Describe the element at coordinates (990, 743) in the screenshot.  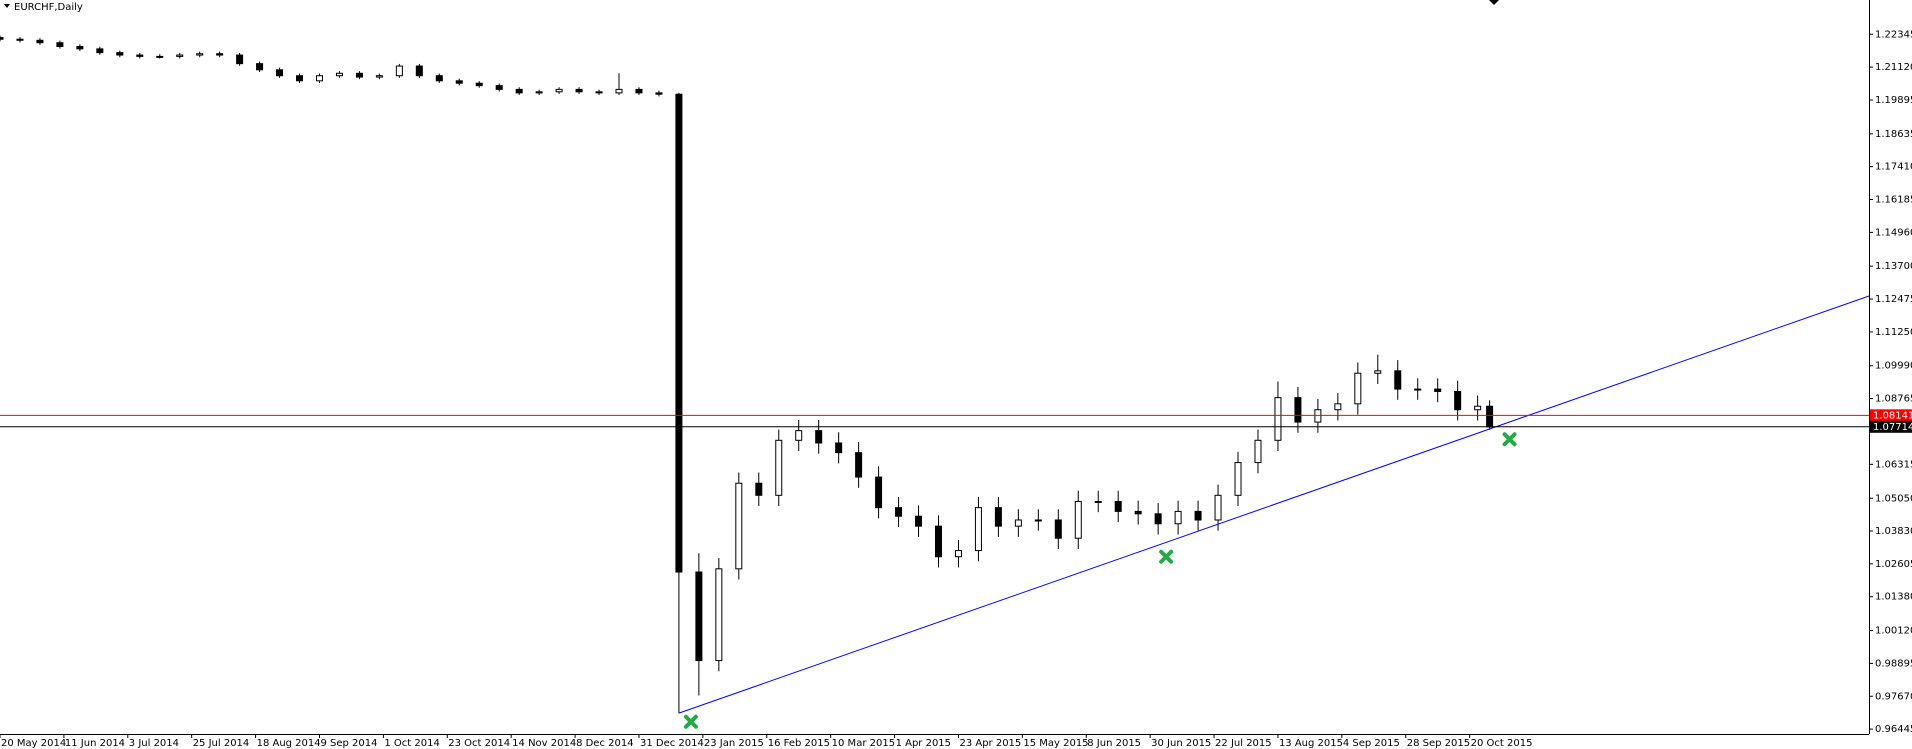
I see `x-tick-label: 23 Apr 2015` at that location.